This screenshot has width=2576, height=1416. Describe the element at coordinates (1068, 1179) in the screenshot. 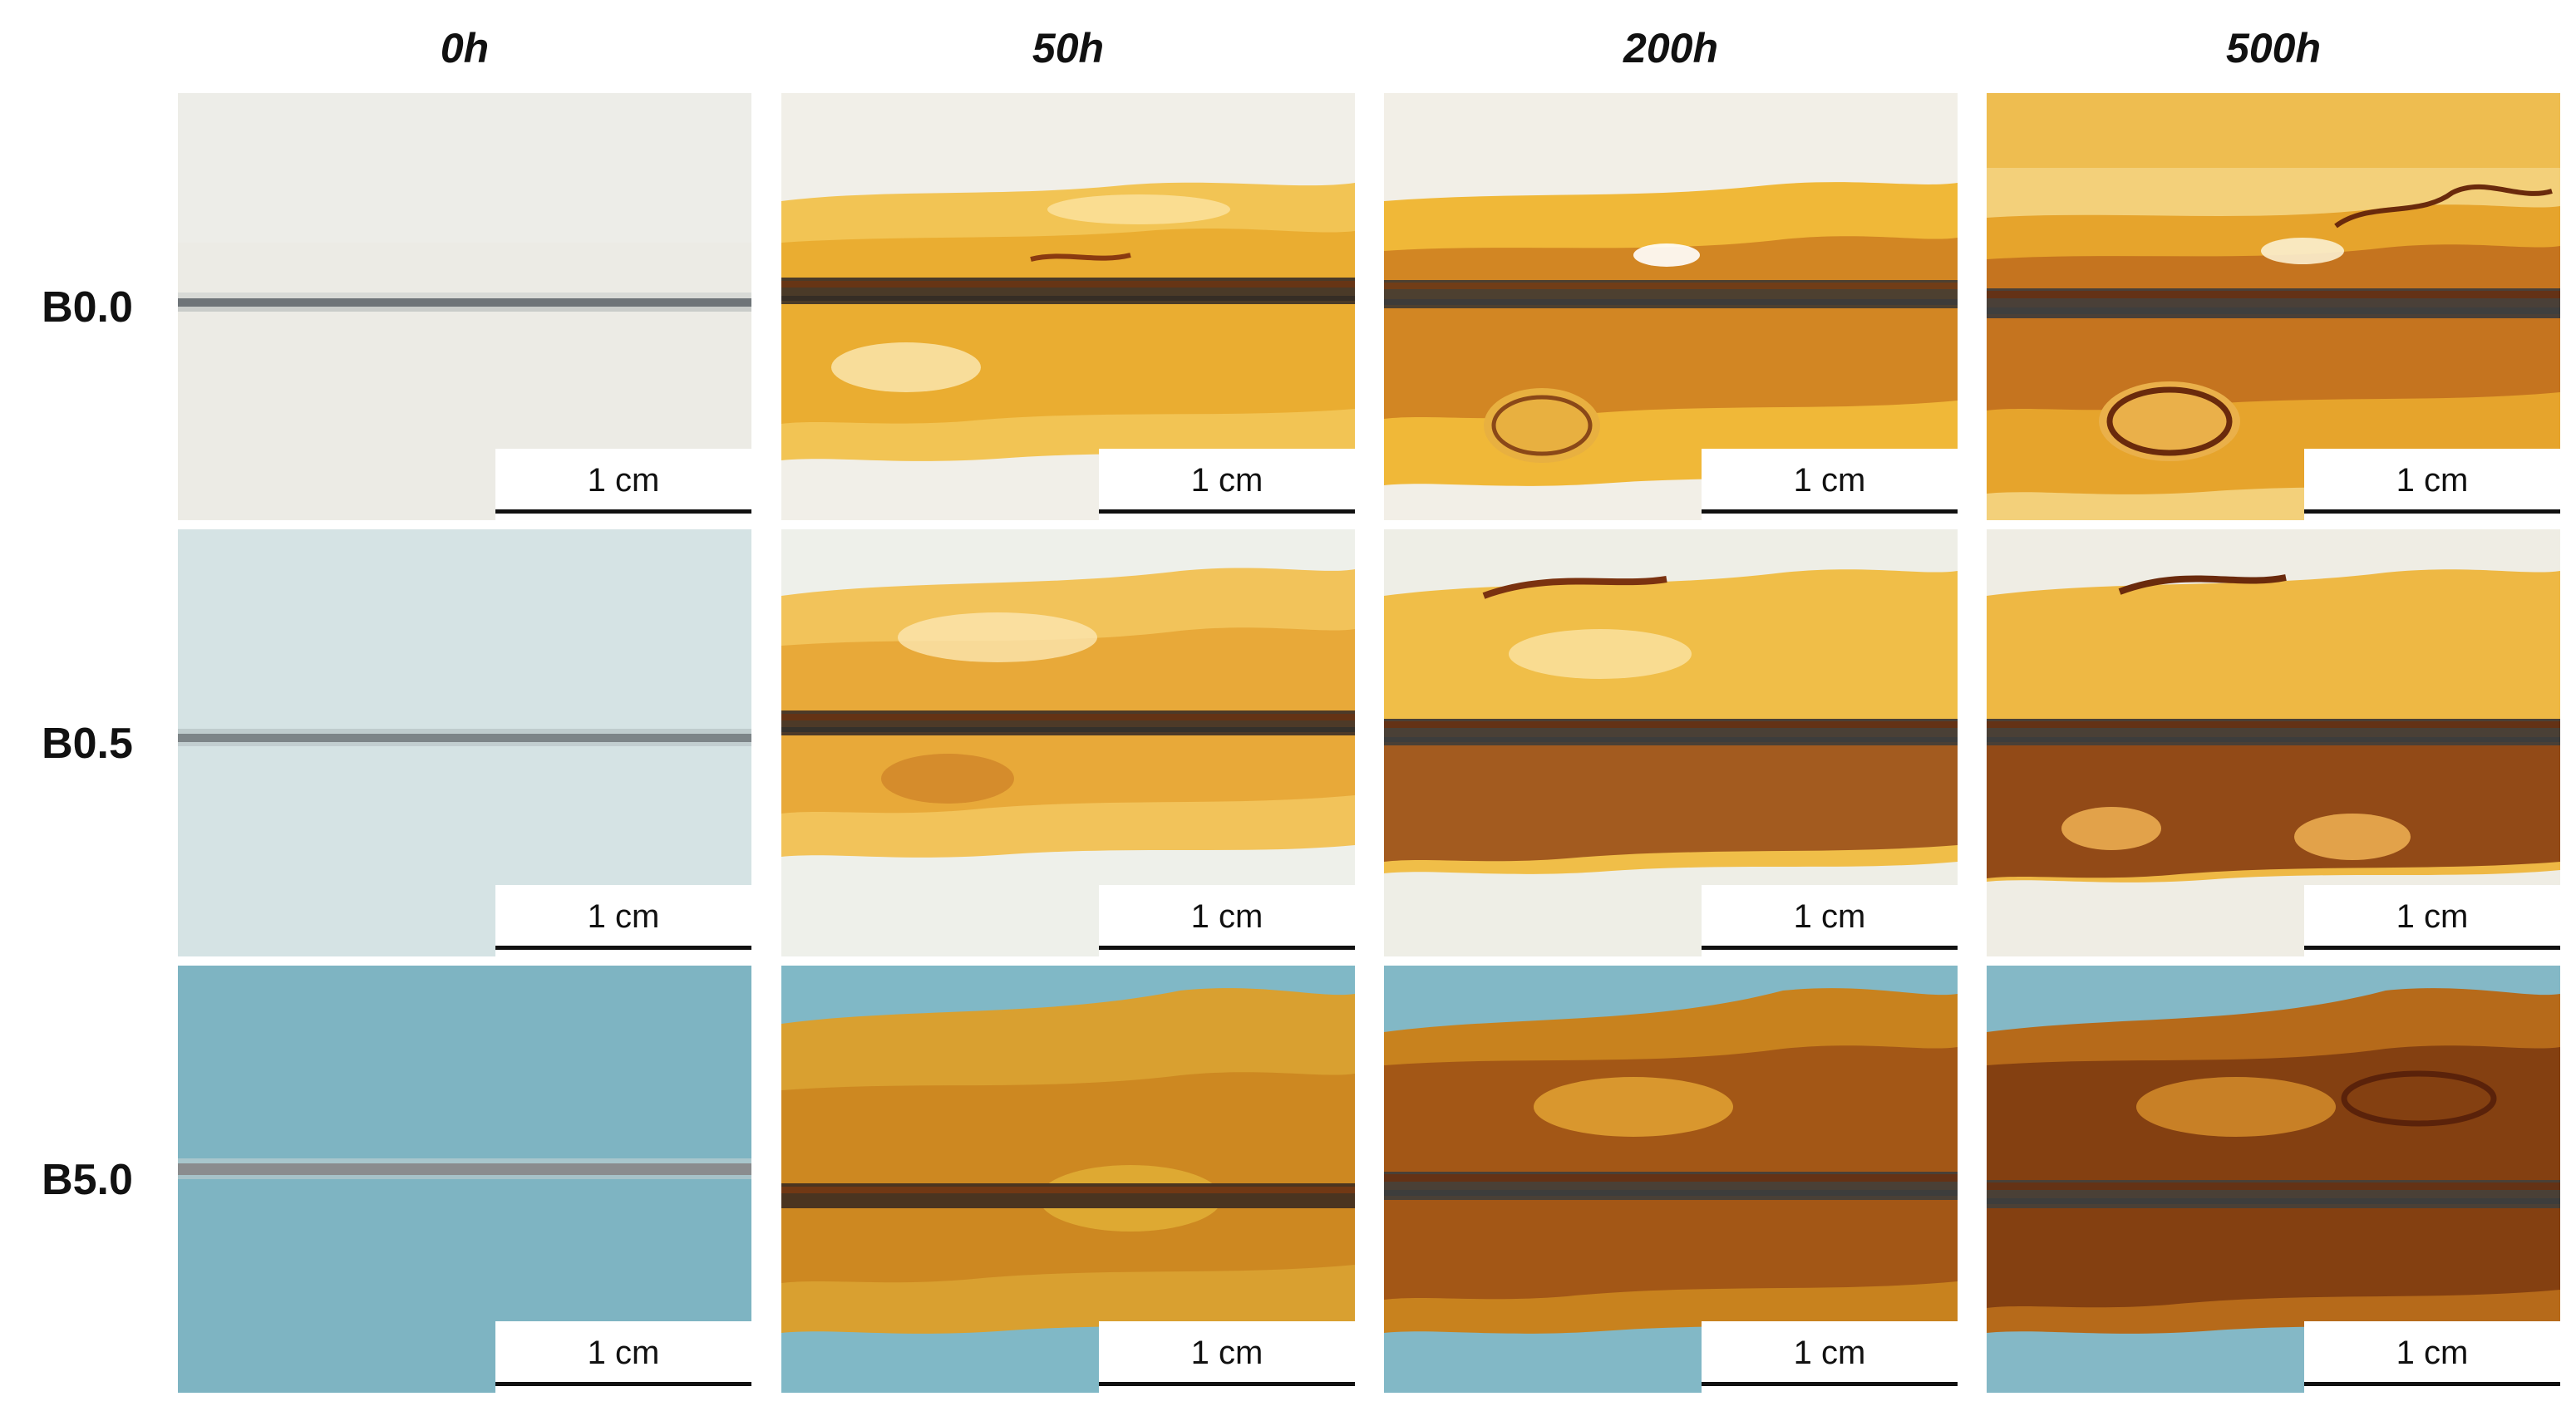

I see `photo-b5-0-50h: 1 cm` at that location.